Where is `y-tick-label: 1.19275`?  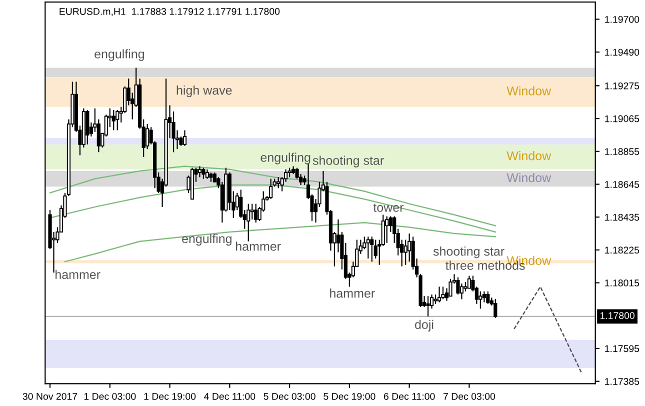 y-tick-label: 1.19275 is located at coordinates (622, 86).